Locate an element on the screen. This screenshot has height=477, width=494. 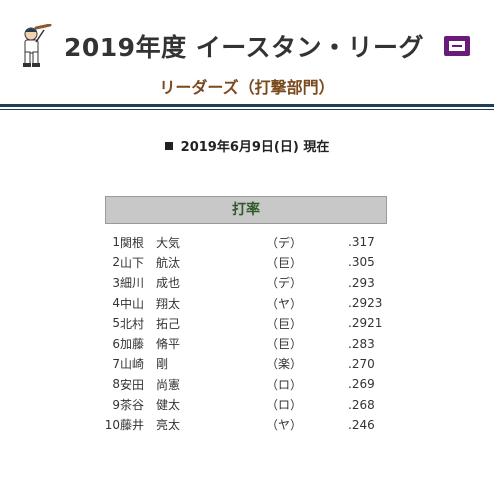
batting-average-cell: .246 is located at coordinates (361, 424).